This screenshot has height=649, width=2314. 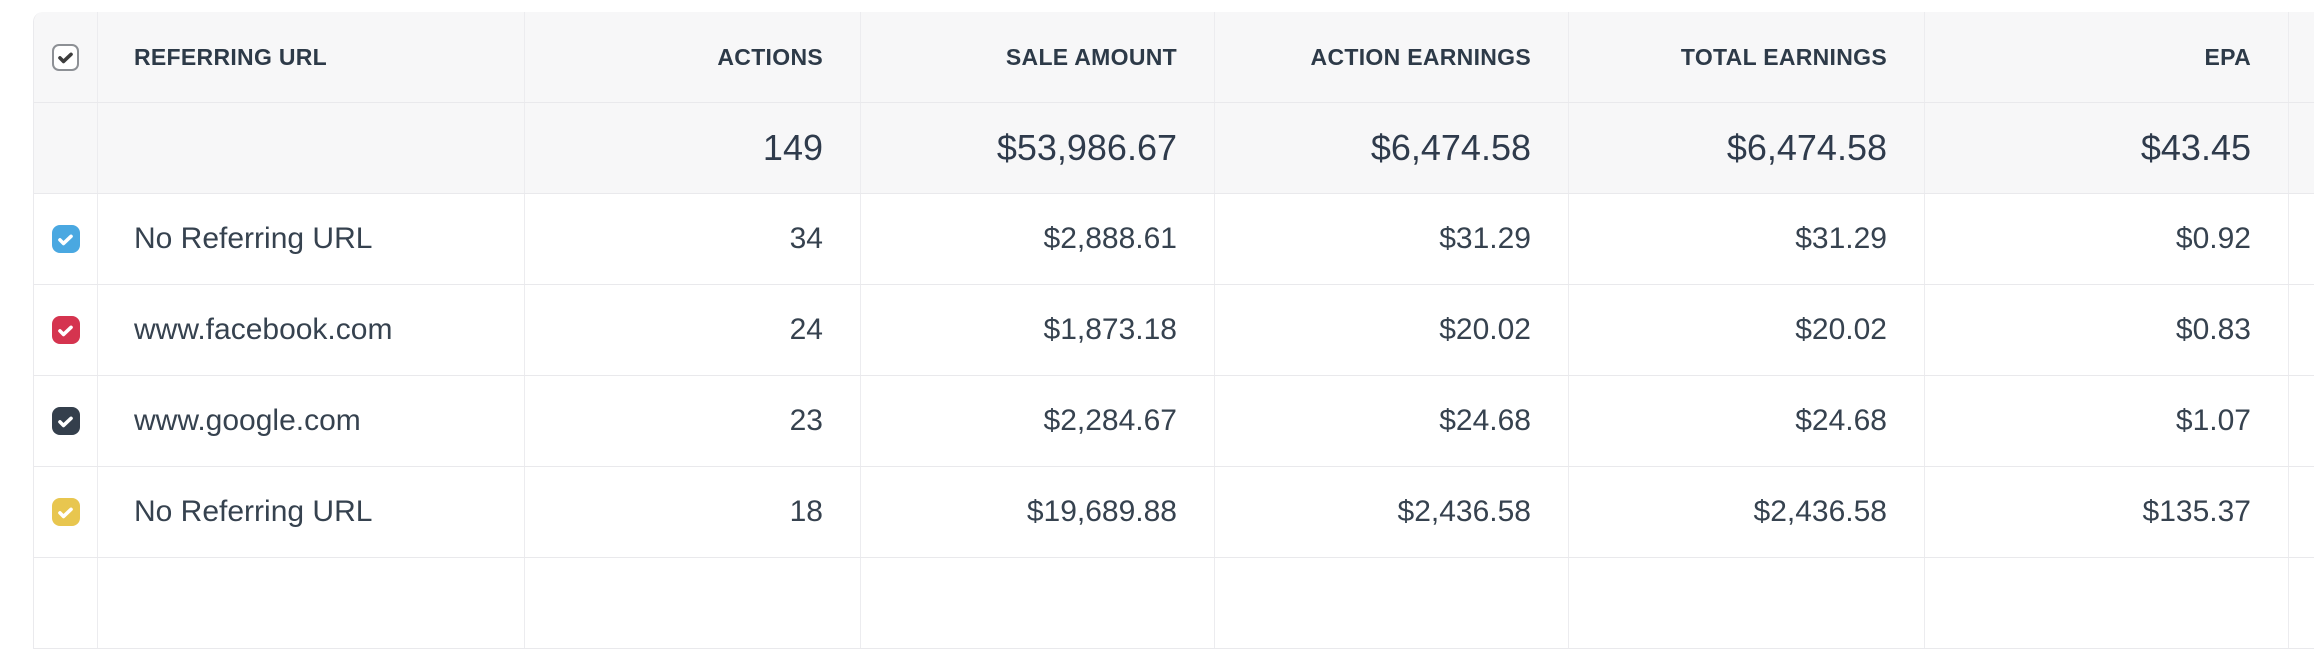 What do you see at coordinates (2301, 57) in the screenshot?
I see `header-extra-cell` at bounding box center [2301, 57].